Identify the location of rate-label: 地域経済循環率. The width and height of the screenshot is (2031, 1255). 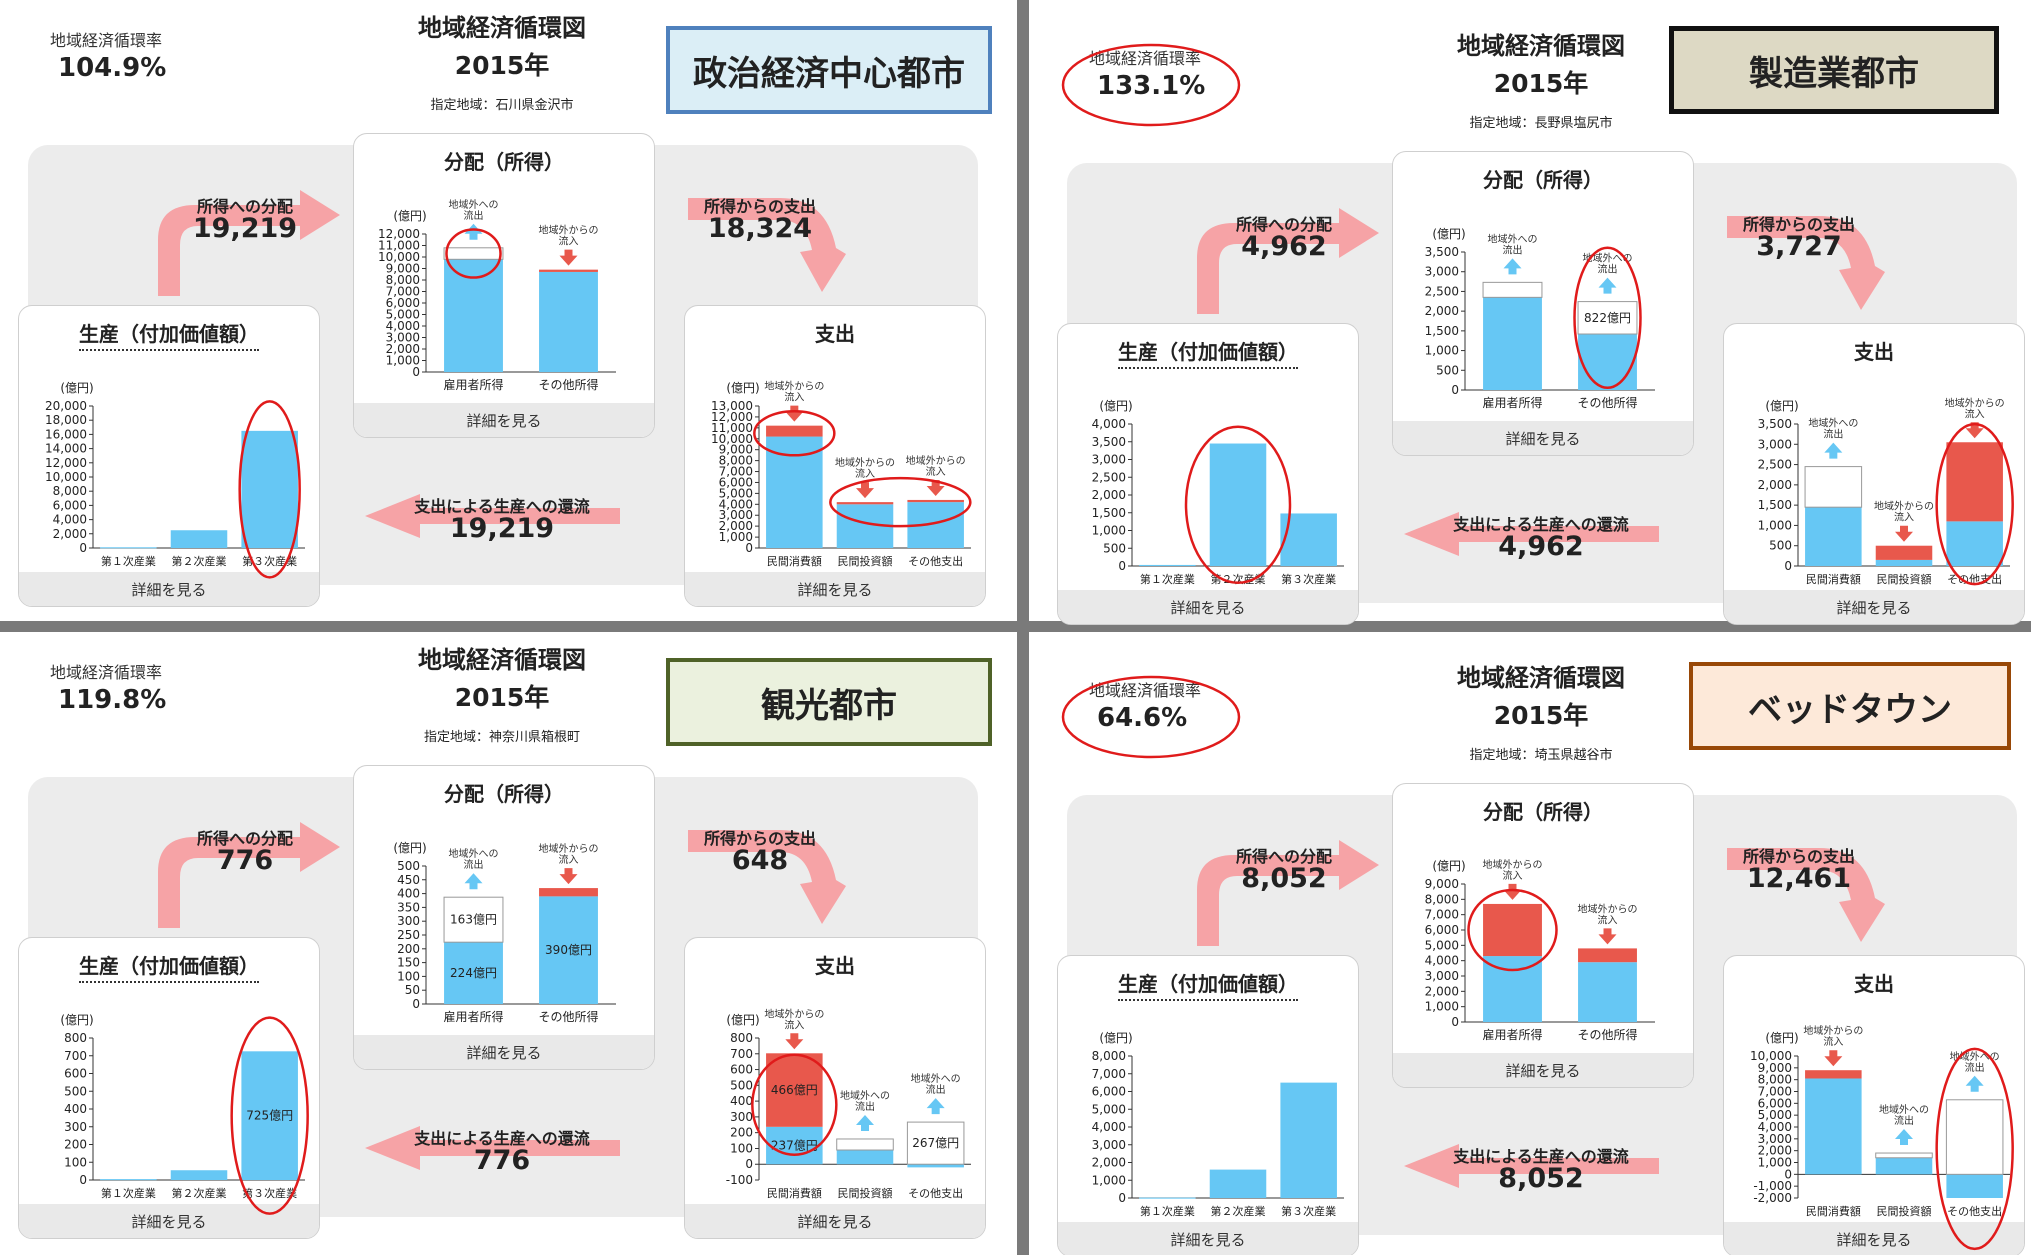
(1145, 690).